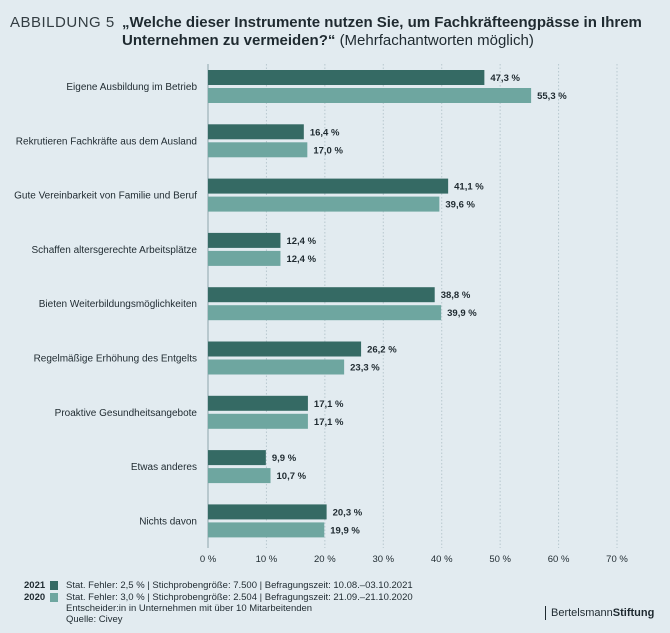 The height and width of the screenshot is (633, 670). I want to click on data-label: 19,9 %, so click(345, 530).